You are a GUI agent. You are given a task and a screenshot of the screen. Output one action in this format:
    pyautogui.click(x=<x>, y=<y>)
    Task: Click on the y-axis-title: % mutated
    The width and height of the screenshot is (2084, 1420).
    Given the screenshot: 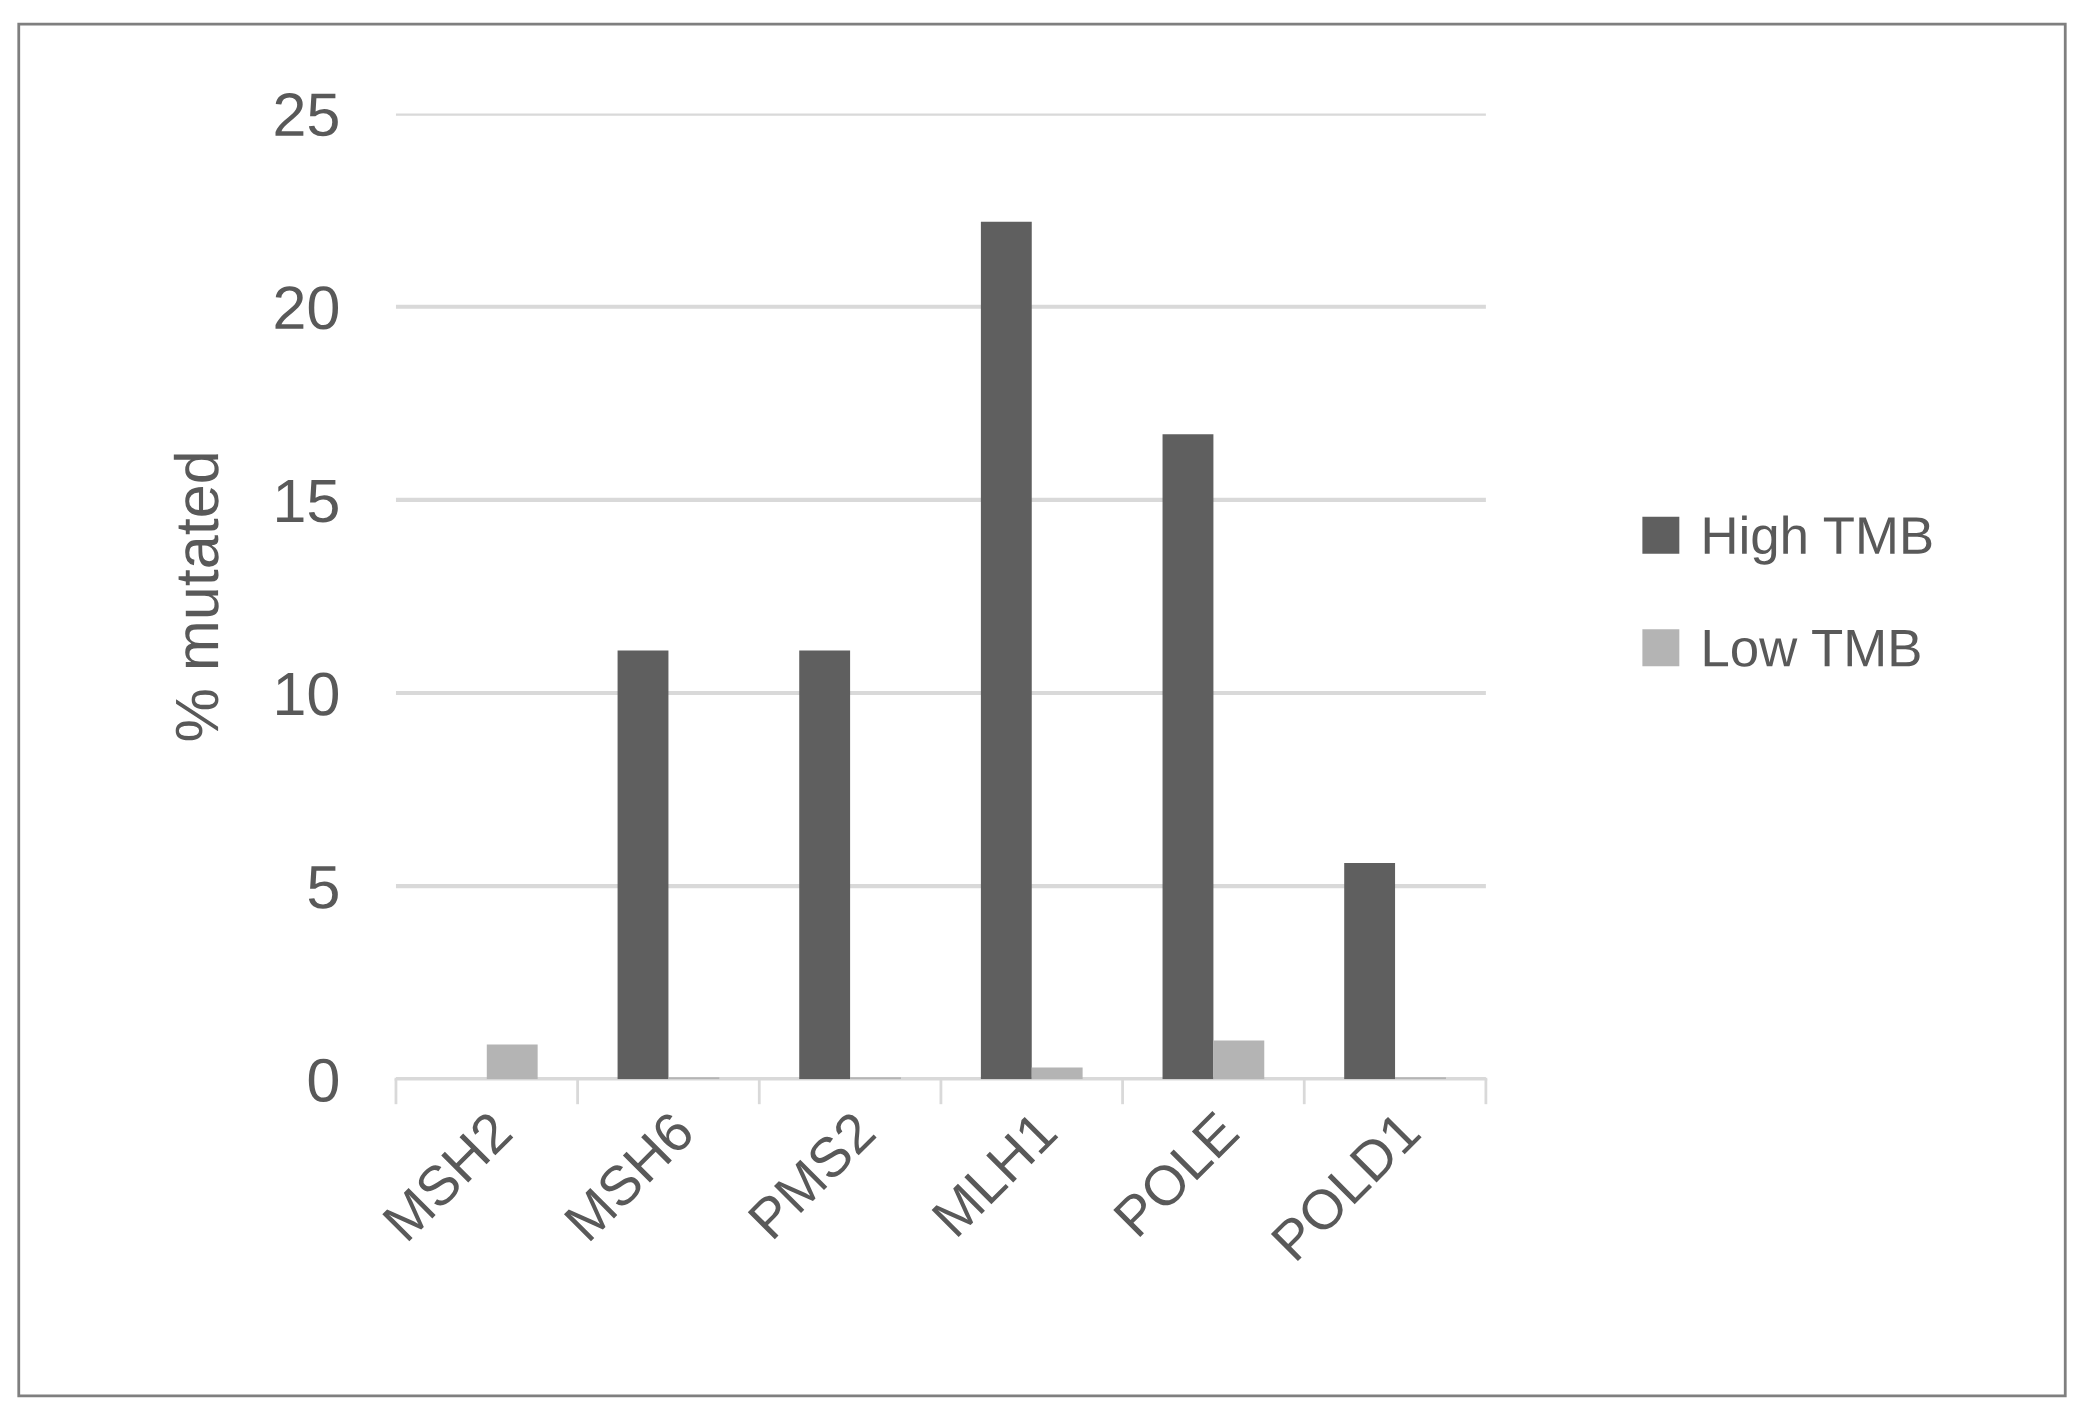 What is the action you would take?
    pyautogui.click(x=196, y=597)
    